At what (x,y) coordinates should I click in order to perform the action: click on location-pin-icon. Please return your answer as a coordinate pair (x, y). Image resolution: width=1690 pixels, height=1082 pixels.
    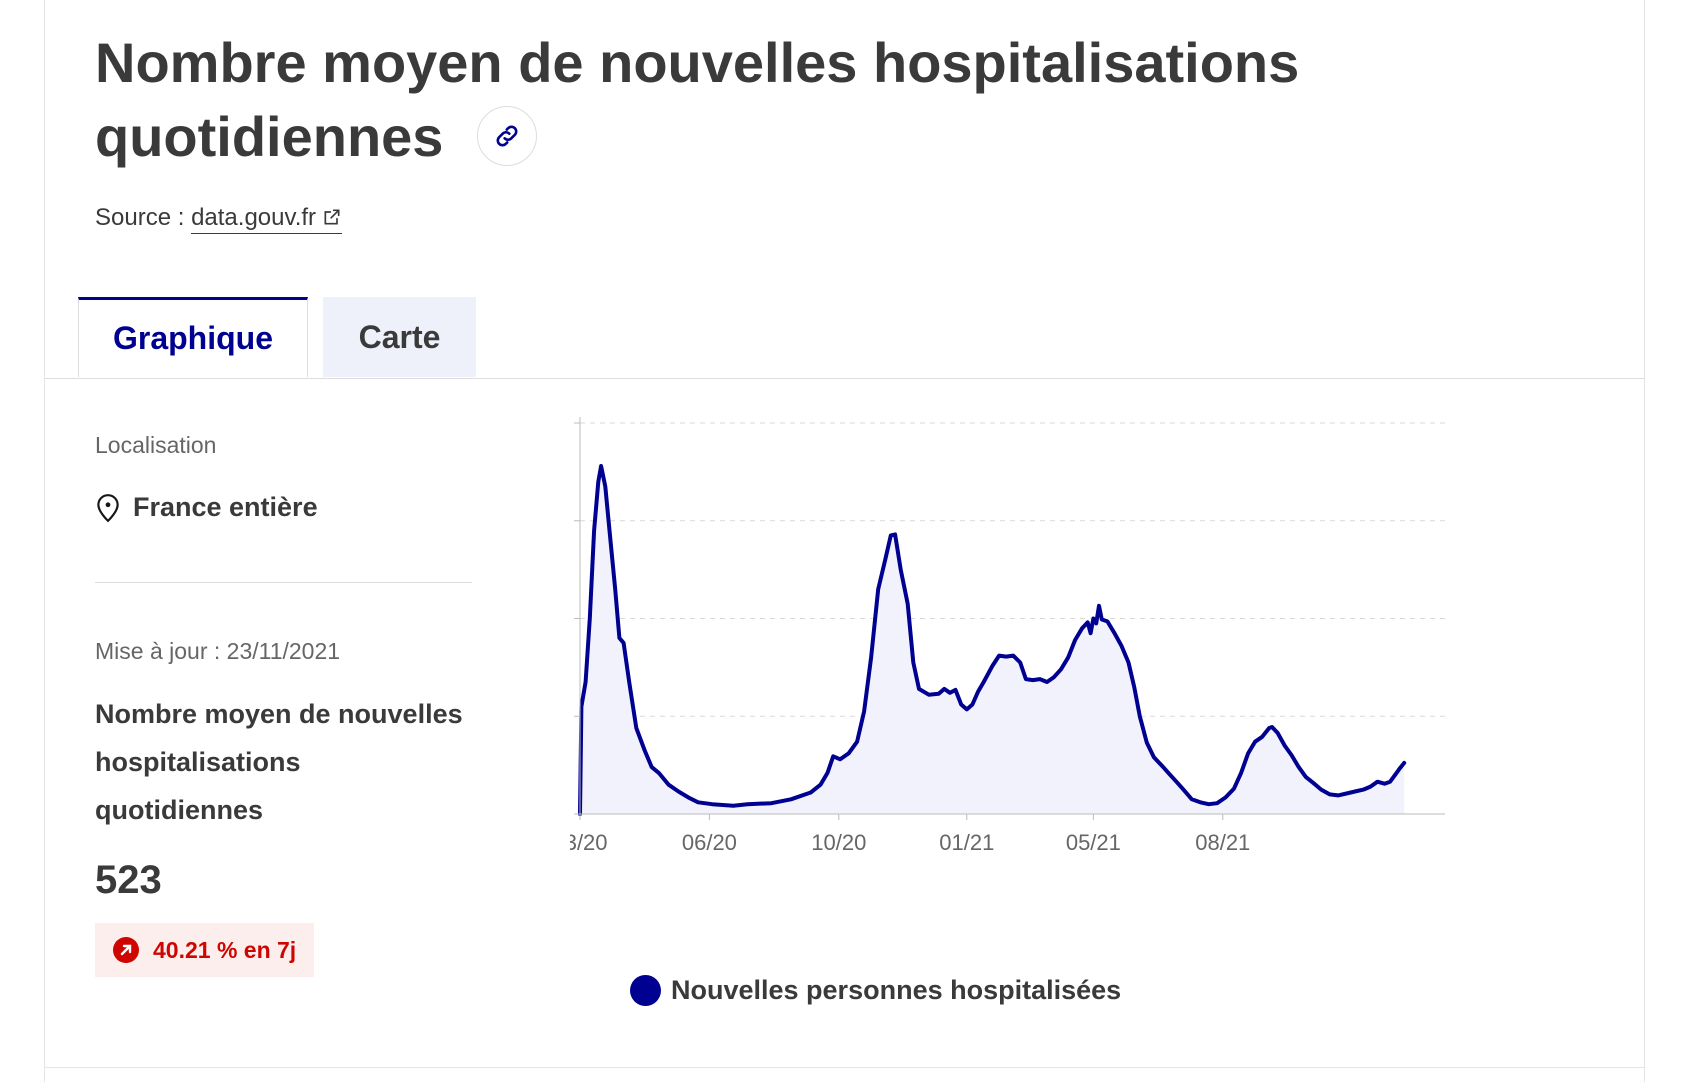
    Looking at the image, I should click on (108, 507).